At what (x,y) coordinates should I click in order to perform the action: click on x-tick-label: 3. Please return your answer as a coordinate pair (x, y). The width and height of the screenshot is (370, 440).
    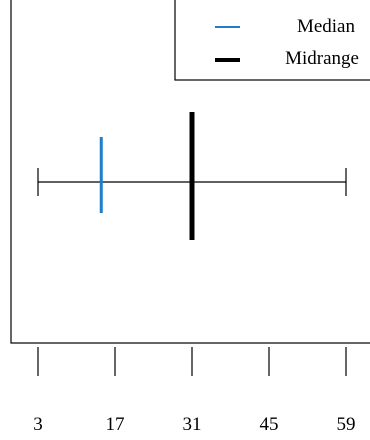
    Looking at the image, I should click on (38, 424).